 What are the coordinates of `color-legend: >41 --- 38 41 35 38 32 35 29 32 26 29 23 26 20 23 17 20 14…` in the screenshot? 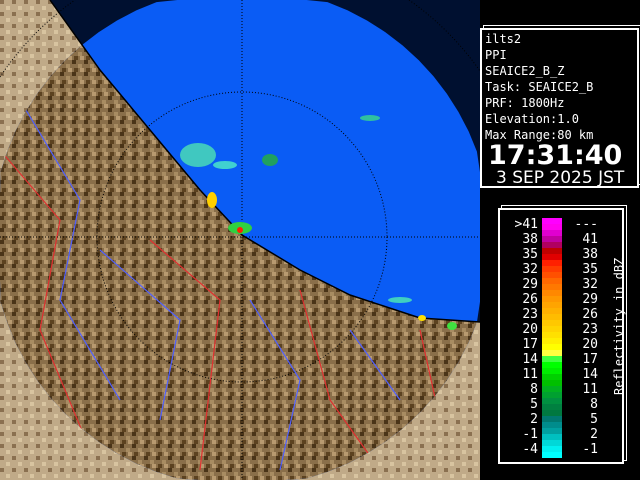 It's located at (562, 336).